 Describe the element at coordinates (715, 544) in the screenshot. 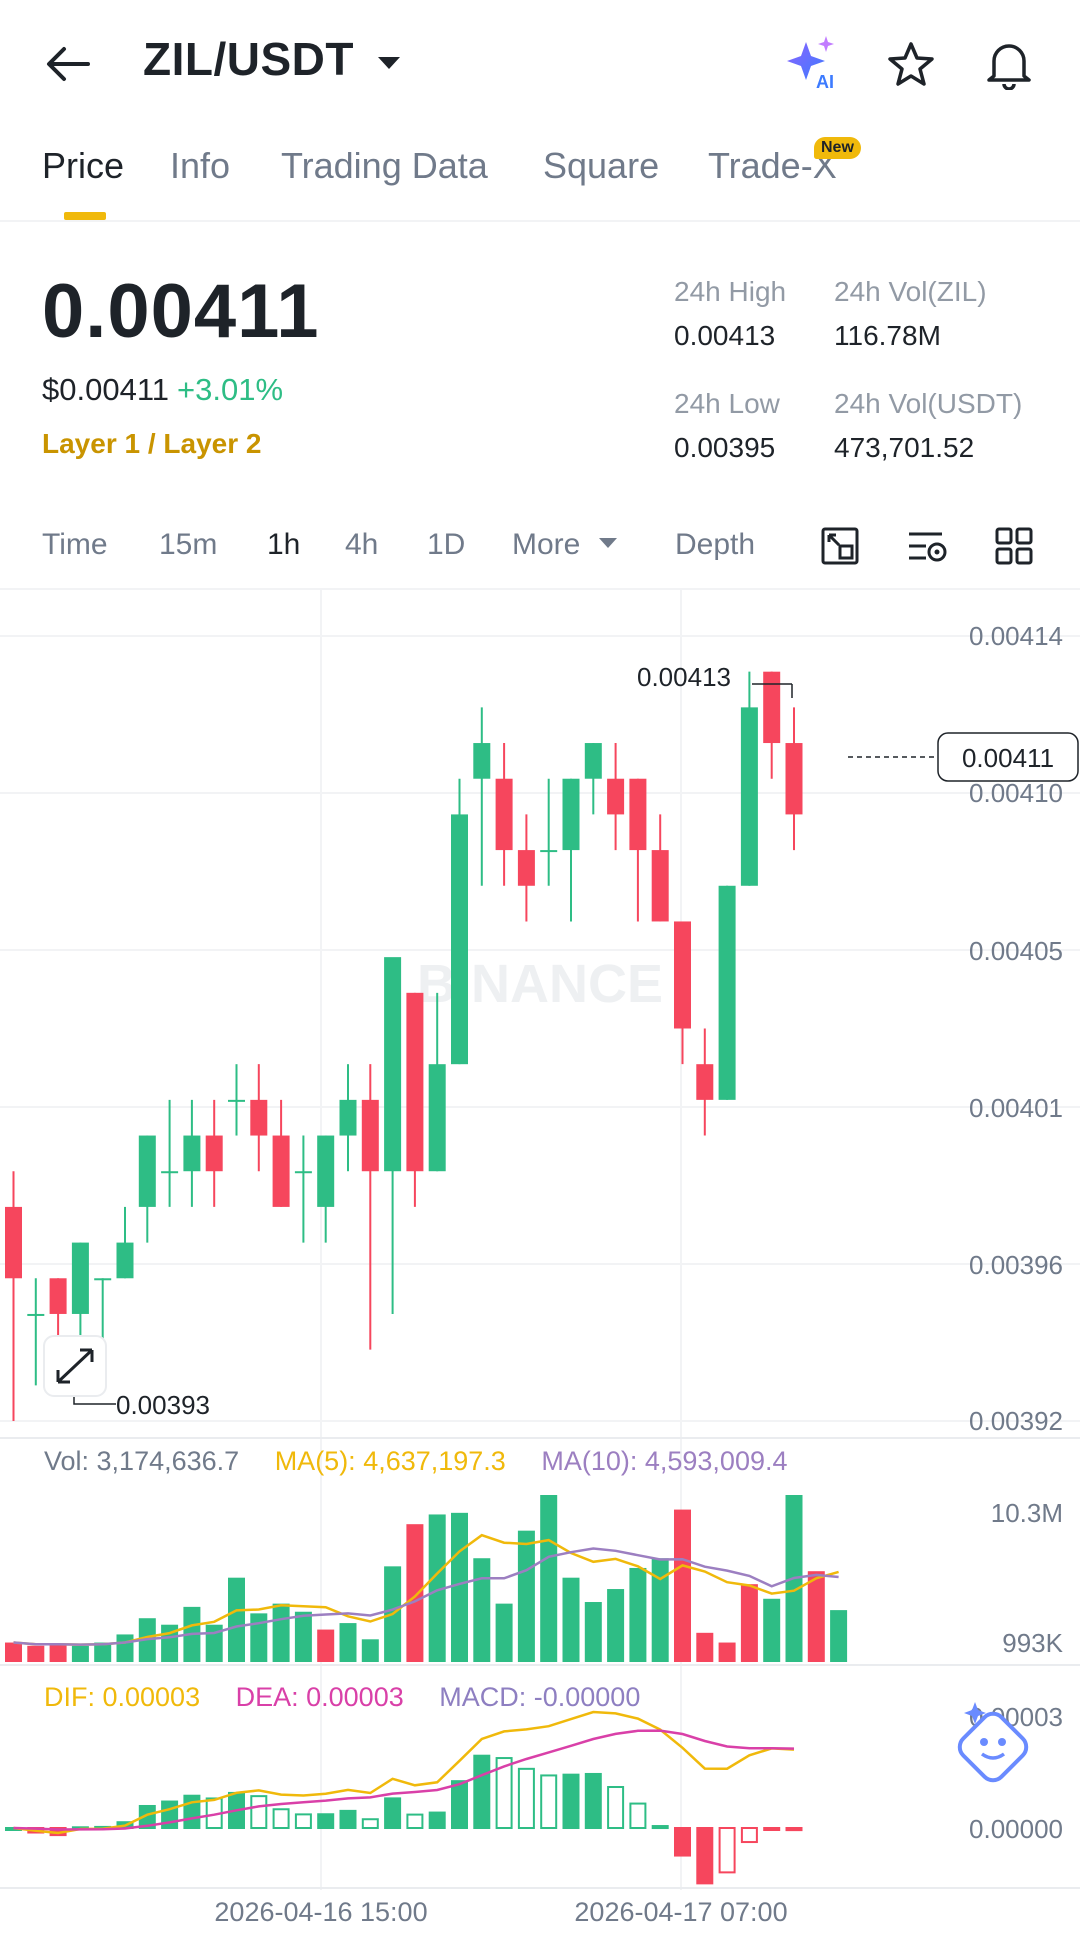

I see `tab-depth: Depth` at that location.